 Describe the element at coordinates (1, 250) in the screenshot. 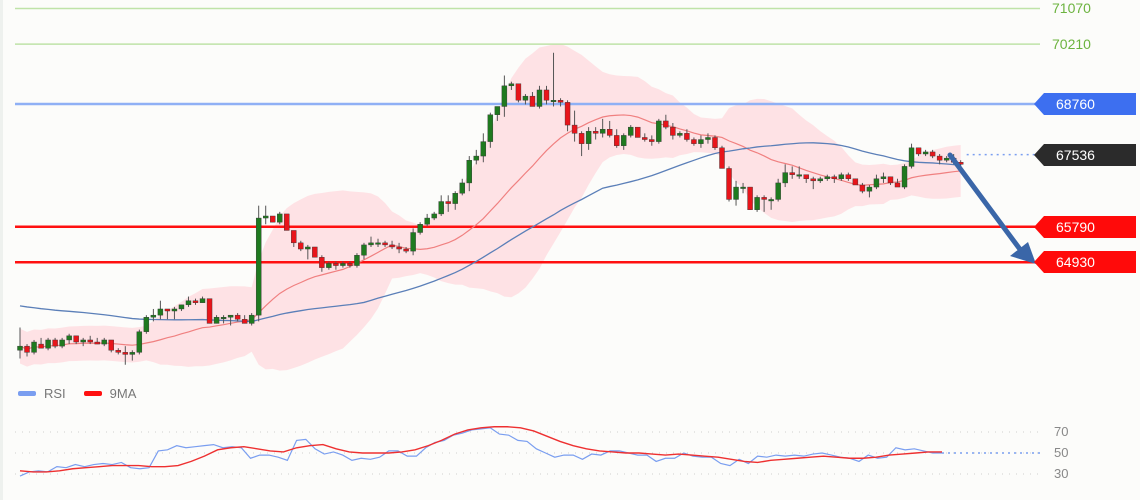

I see `left-frame-edge` at that location.